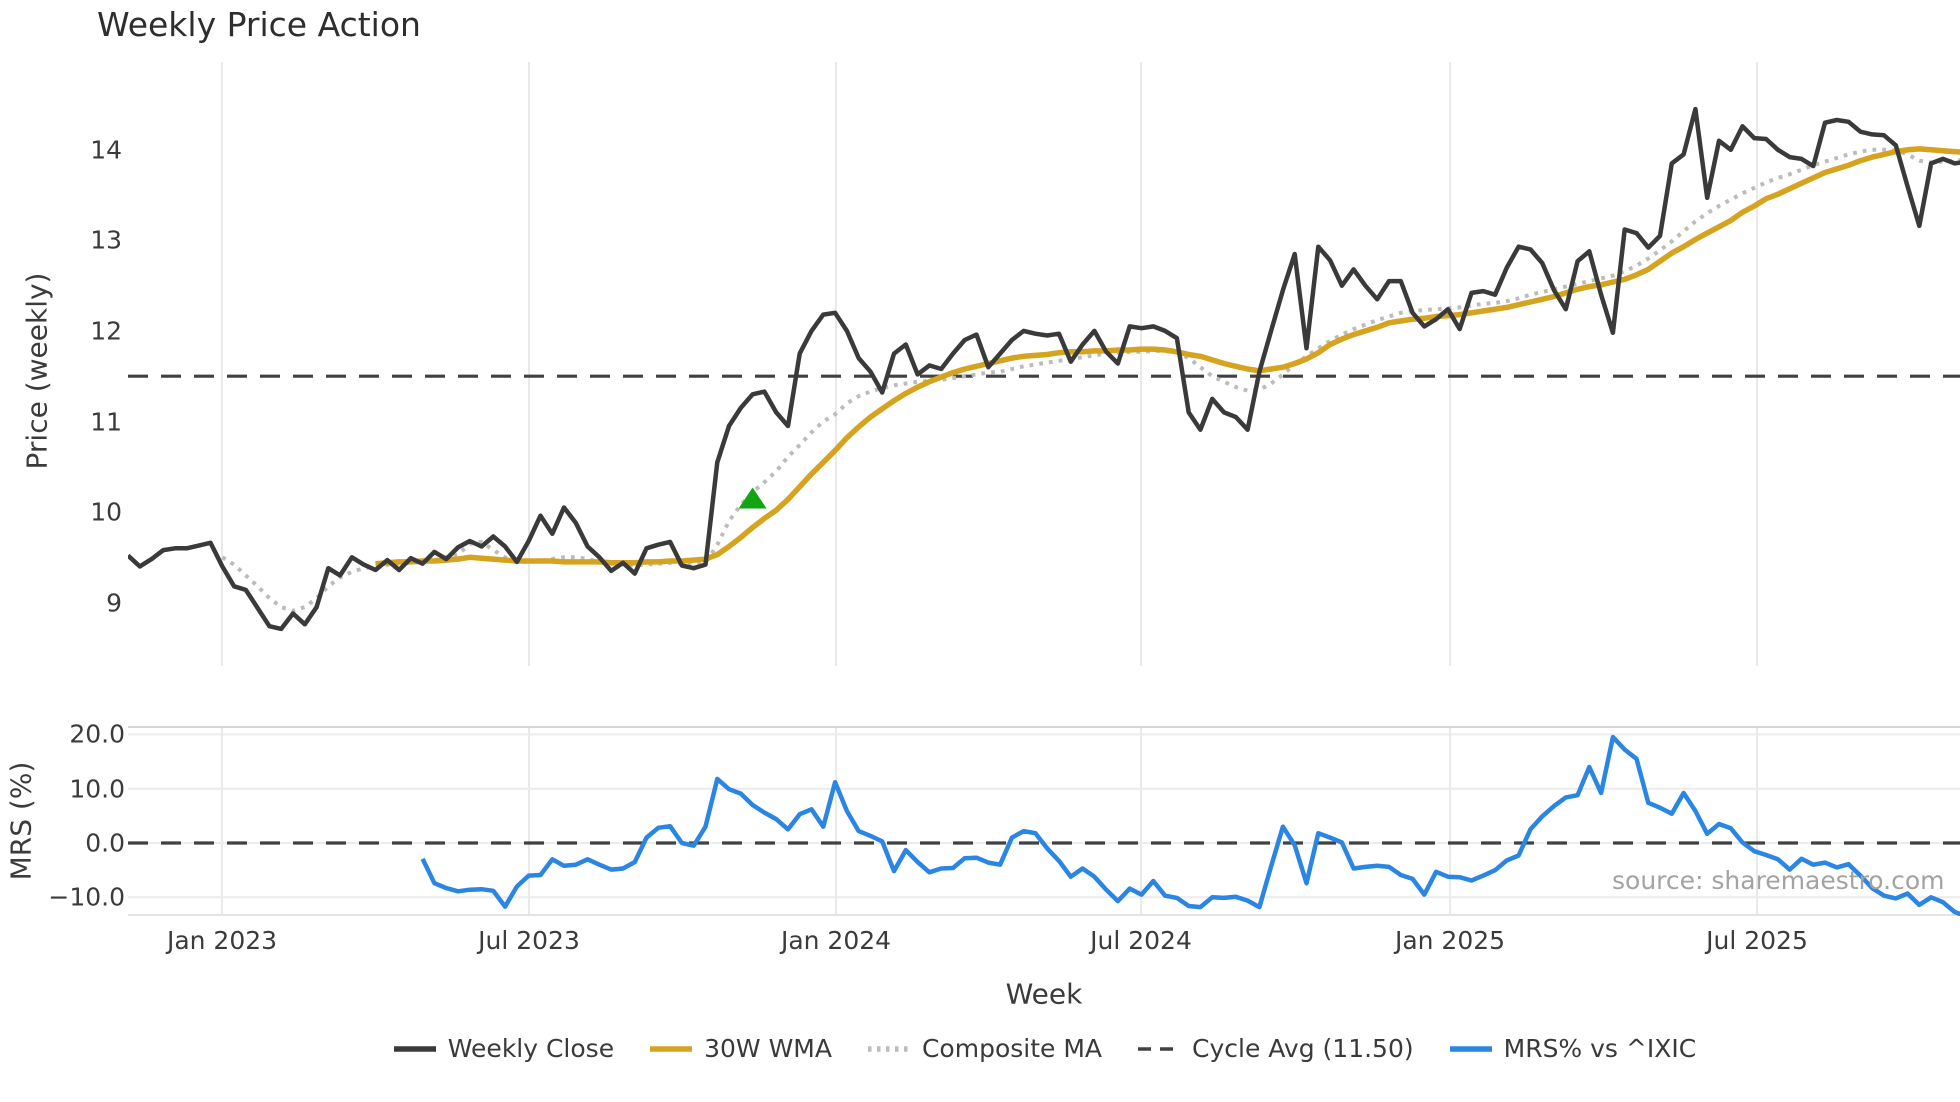 This screenshot has width=1960, height=1102. What do you see at coordinates (1450, 940) in the screenshot?
I see `x-tick-label: Jan 2025` at bounding box center [1450, 940].